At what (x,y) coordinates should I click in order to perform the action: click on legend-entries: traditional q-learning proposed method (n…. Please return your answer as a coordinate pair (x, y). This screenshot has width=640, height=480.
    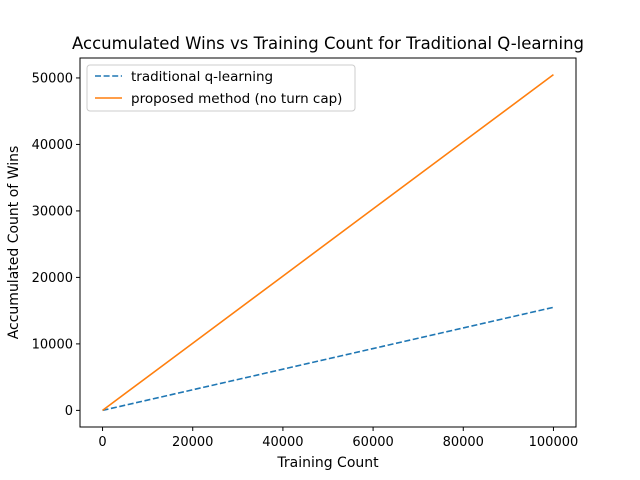
    Looking at the image, I should click on (218, 88).